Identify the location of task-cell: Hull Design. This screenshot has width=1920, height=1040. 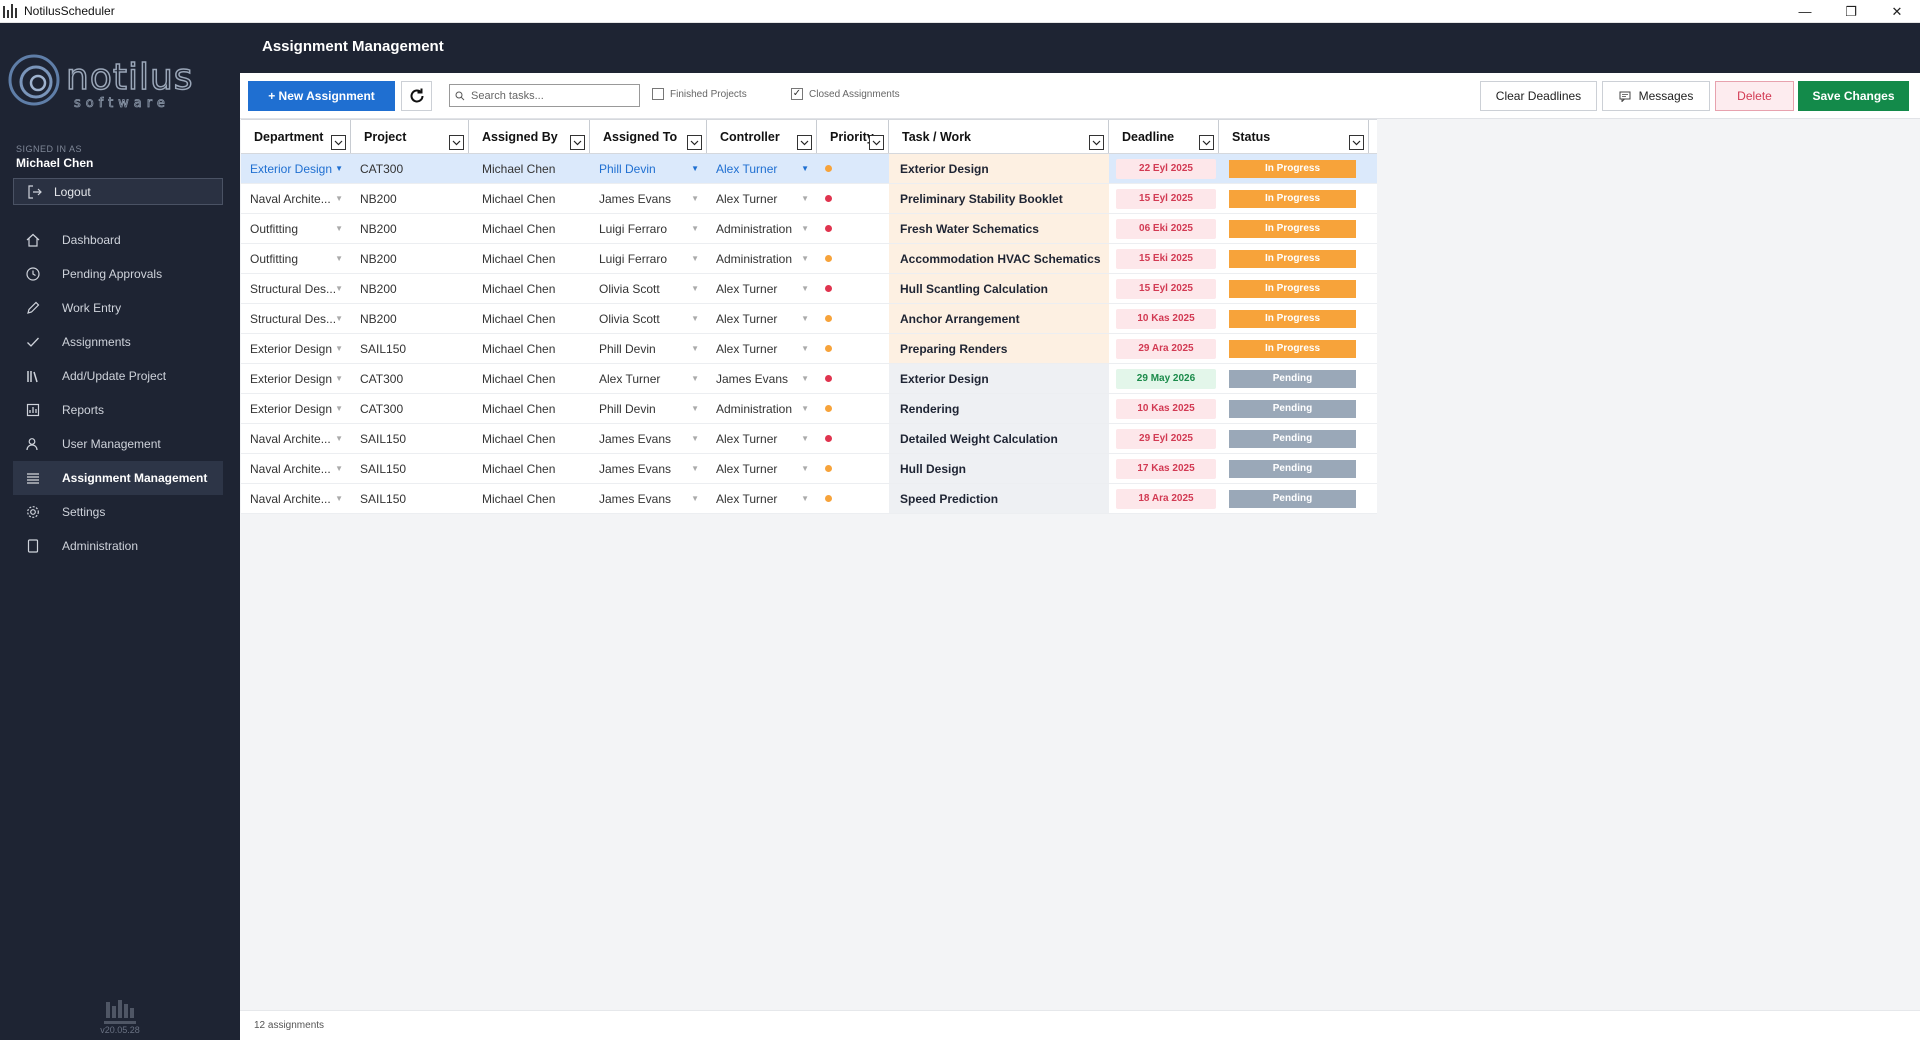
(999, 468).